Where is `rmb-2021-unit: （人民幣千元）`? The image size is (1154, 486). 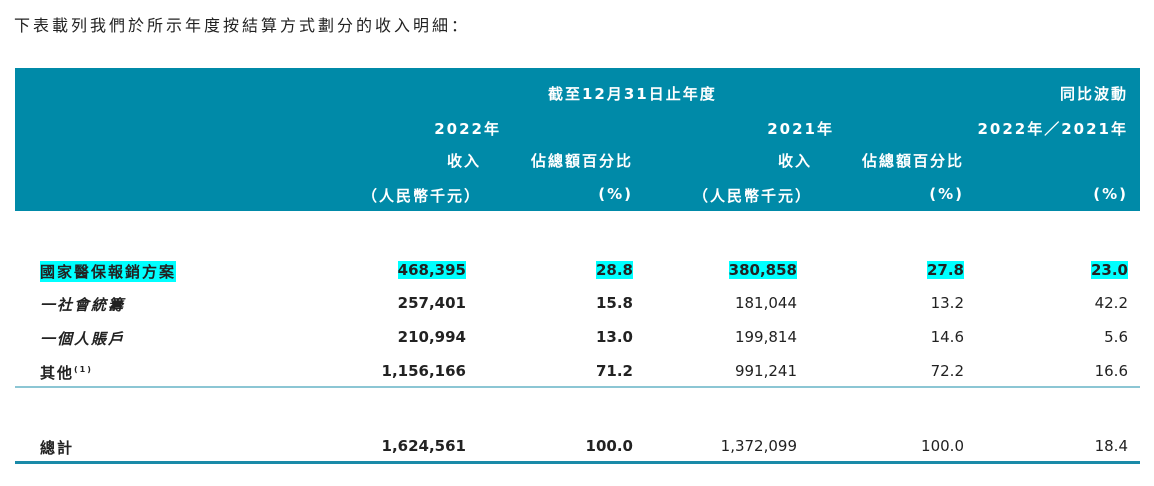
rmb-2021-unit: （人民幣千元） is located at coordinates (752, 196).